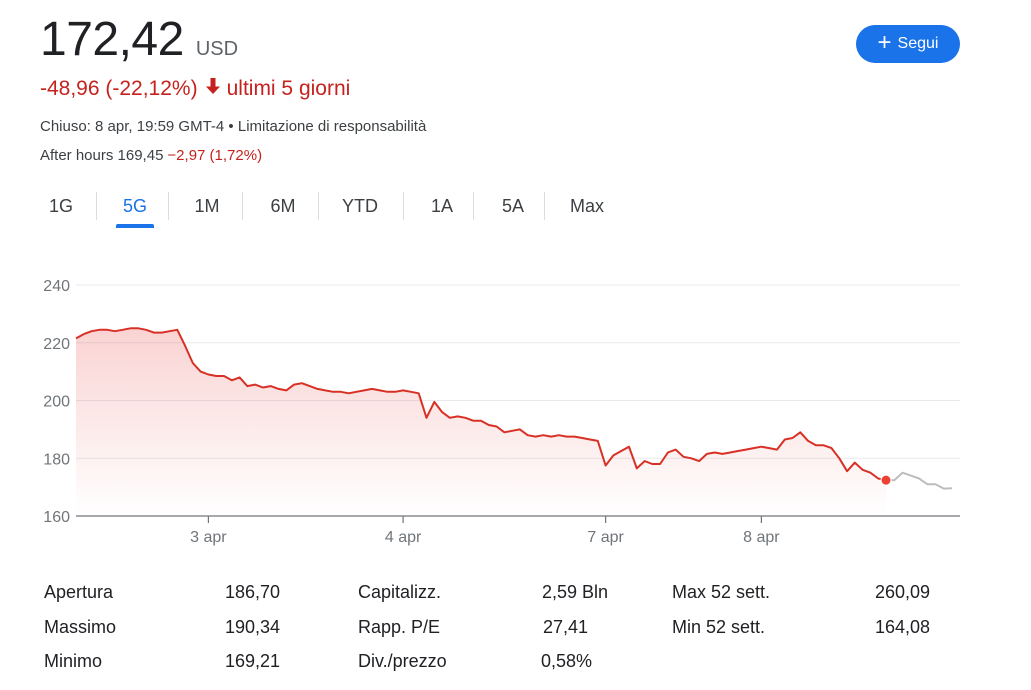 Image resolution: width=1031 pixels, height=690 pixels. Describe the element at coordinates (761, 537) in the screenshot. I see `x-tick-label: 8 apr` at that location.